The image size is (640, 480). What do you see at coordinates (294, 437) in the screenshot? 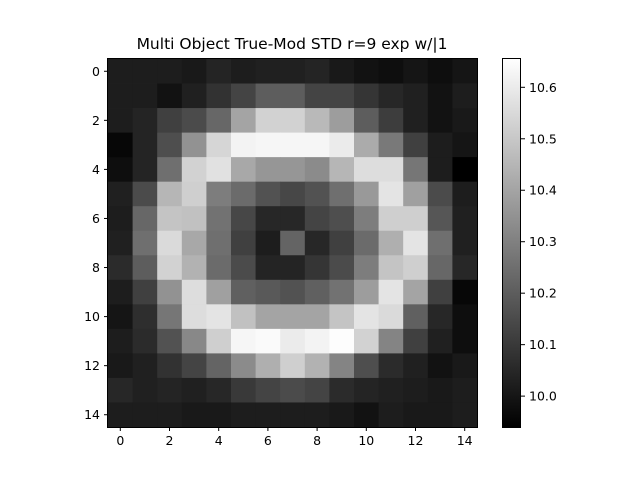
I see `x-axis: 0 2 4 6 8 10 12 14` at bounding box center [294, 437].